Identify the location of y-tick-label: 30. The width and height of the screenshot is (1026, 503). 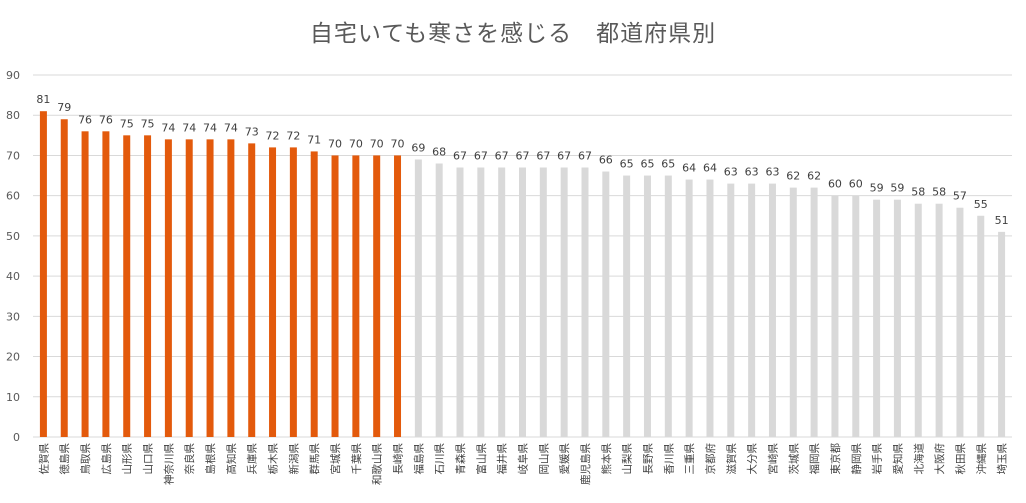
(13, 316).